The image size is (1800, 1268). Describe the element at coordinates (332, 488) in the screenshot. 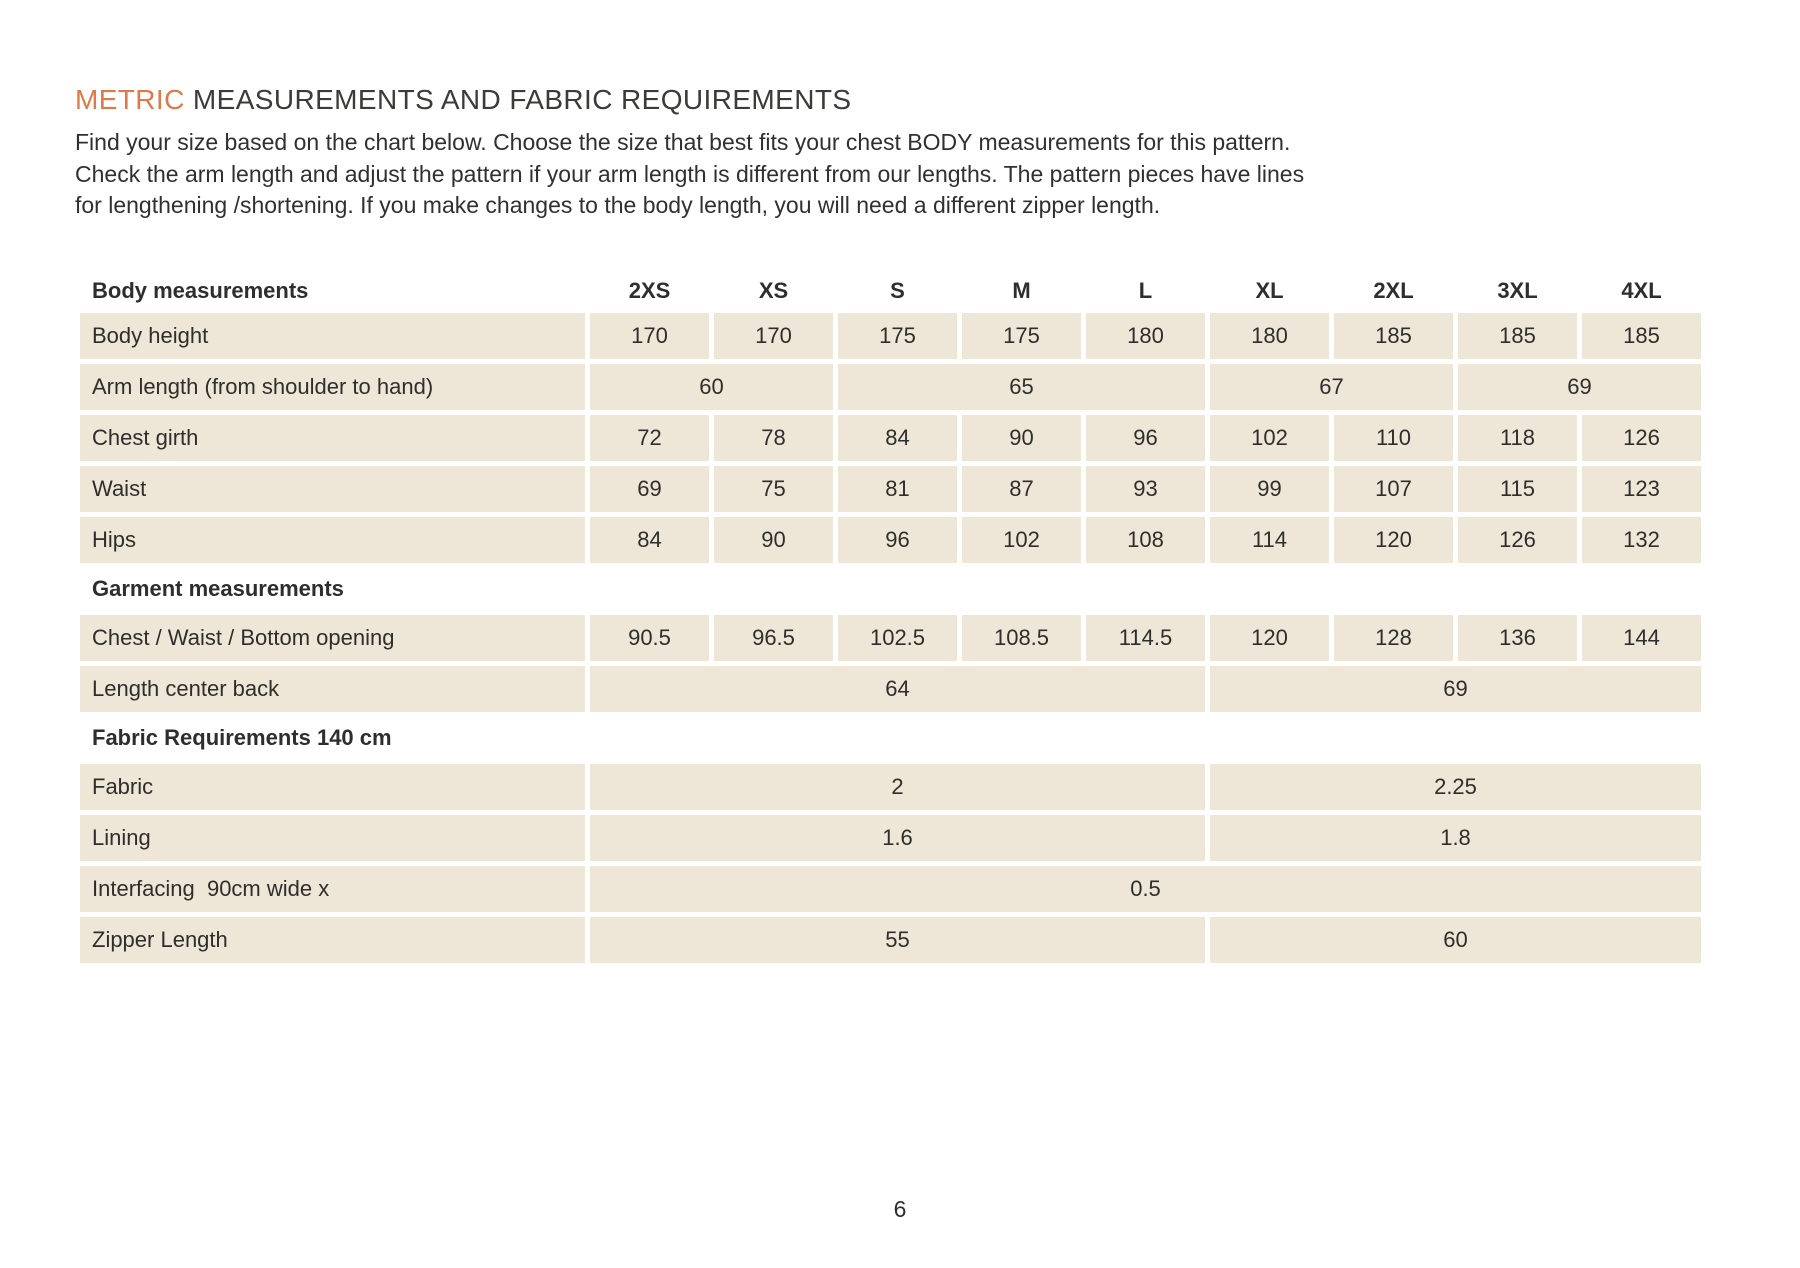

I see `row-label: Waist` at that location.